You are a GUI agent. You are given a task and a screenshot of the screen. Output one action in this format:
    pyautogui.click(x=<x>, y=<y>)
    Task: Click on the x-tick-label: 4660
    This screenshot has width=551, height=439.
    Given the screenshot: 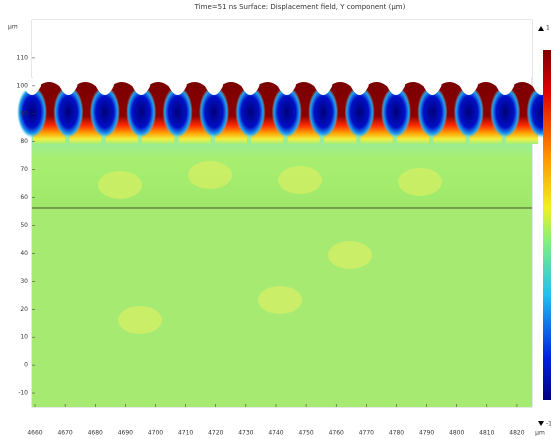 What is the action you would take?
    pyautogui.click(x=34, y=433)
    